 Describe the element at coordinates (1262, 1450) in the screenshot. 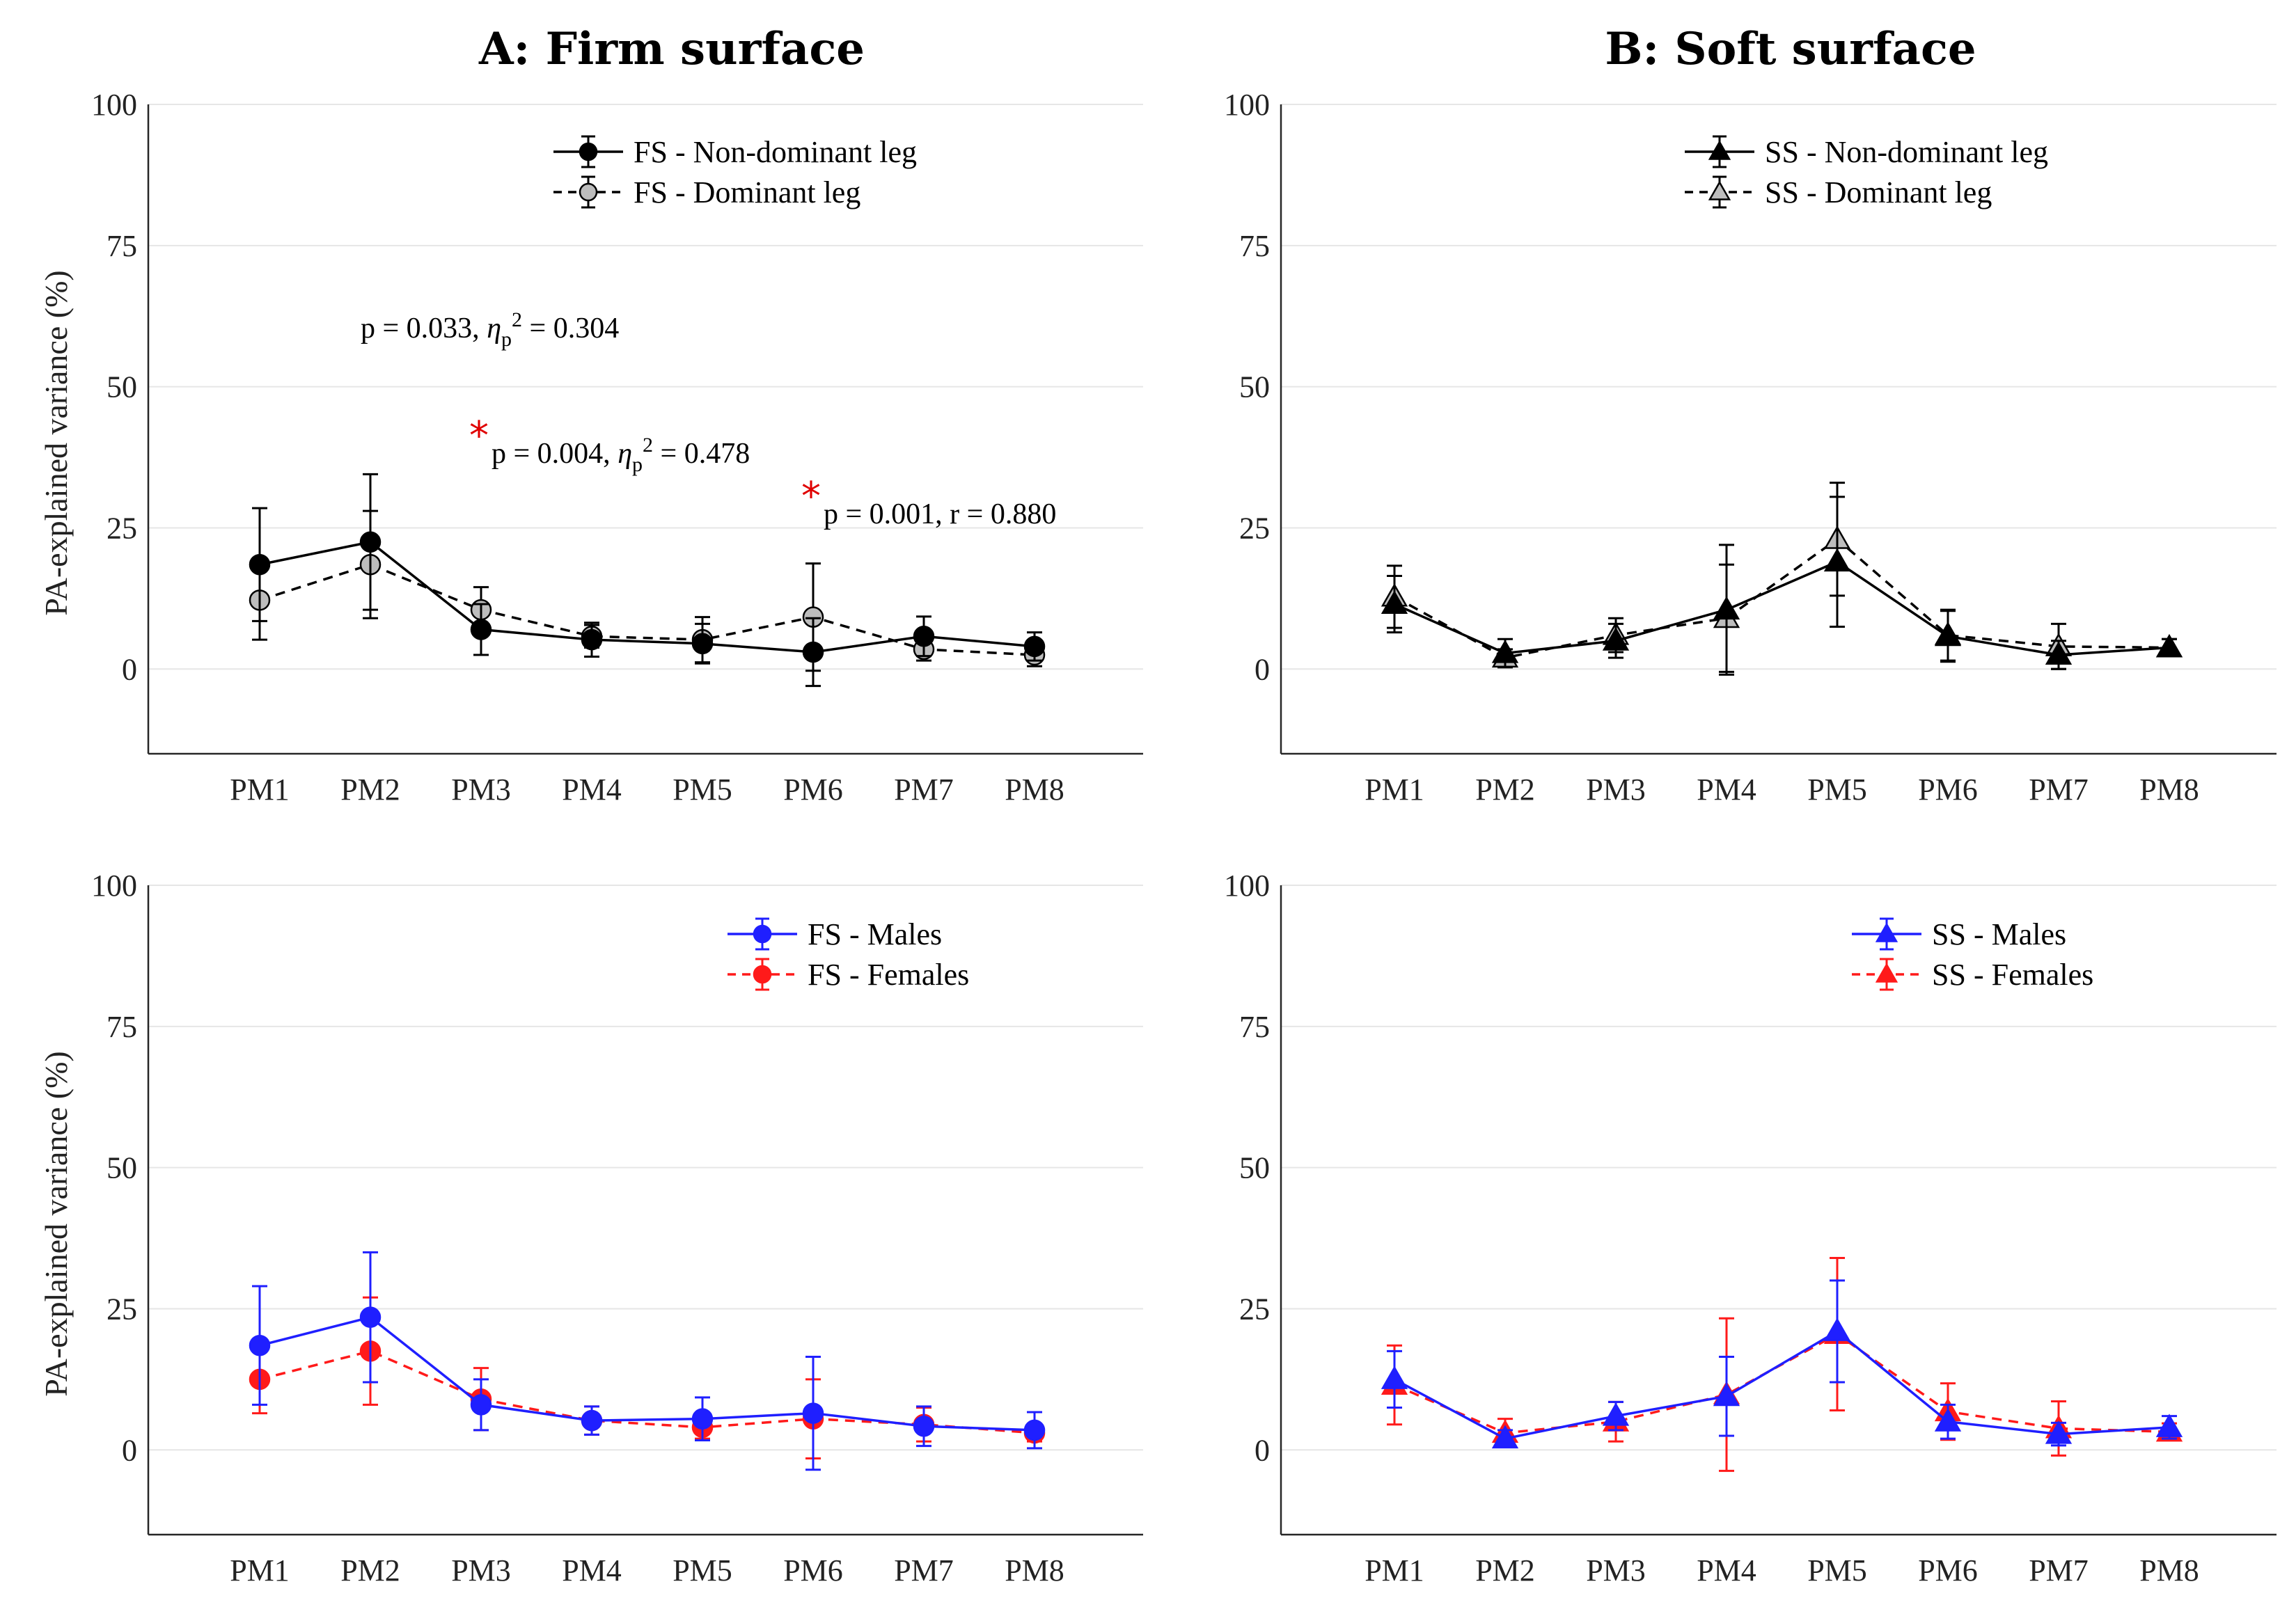

I see `y-tick-label: 0` at that location.